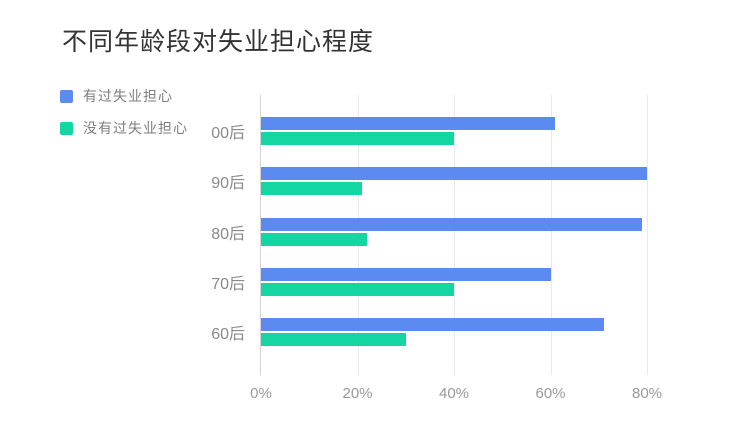  What do you see at coordinates (357, 393) in the screenshot?
I see `x-tick-label: 20%` at bounding box center [357, 393].